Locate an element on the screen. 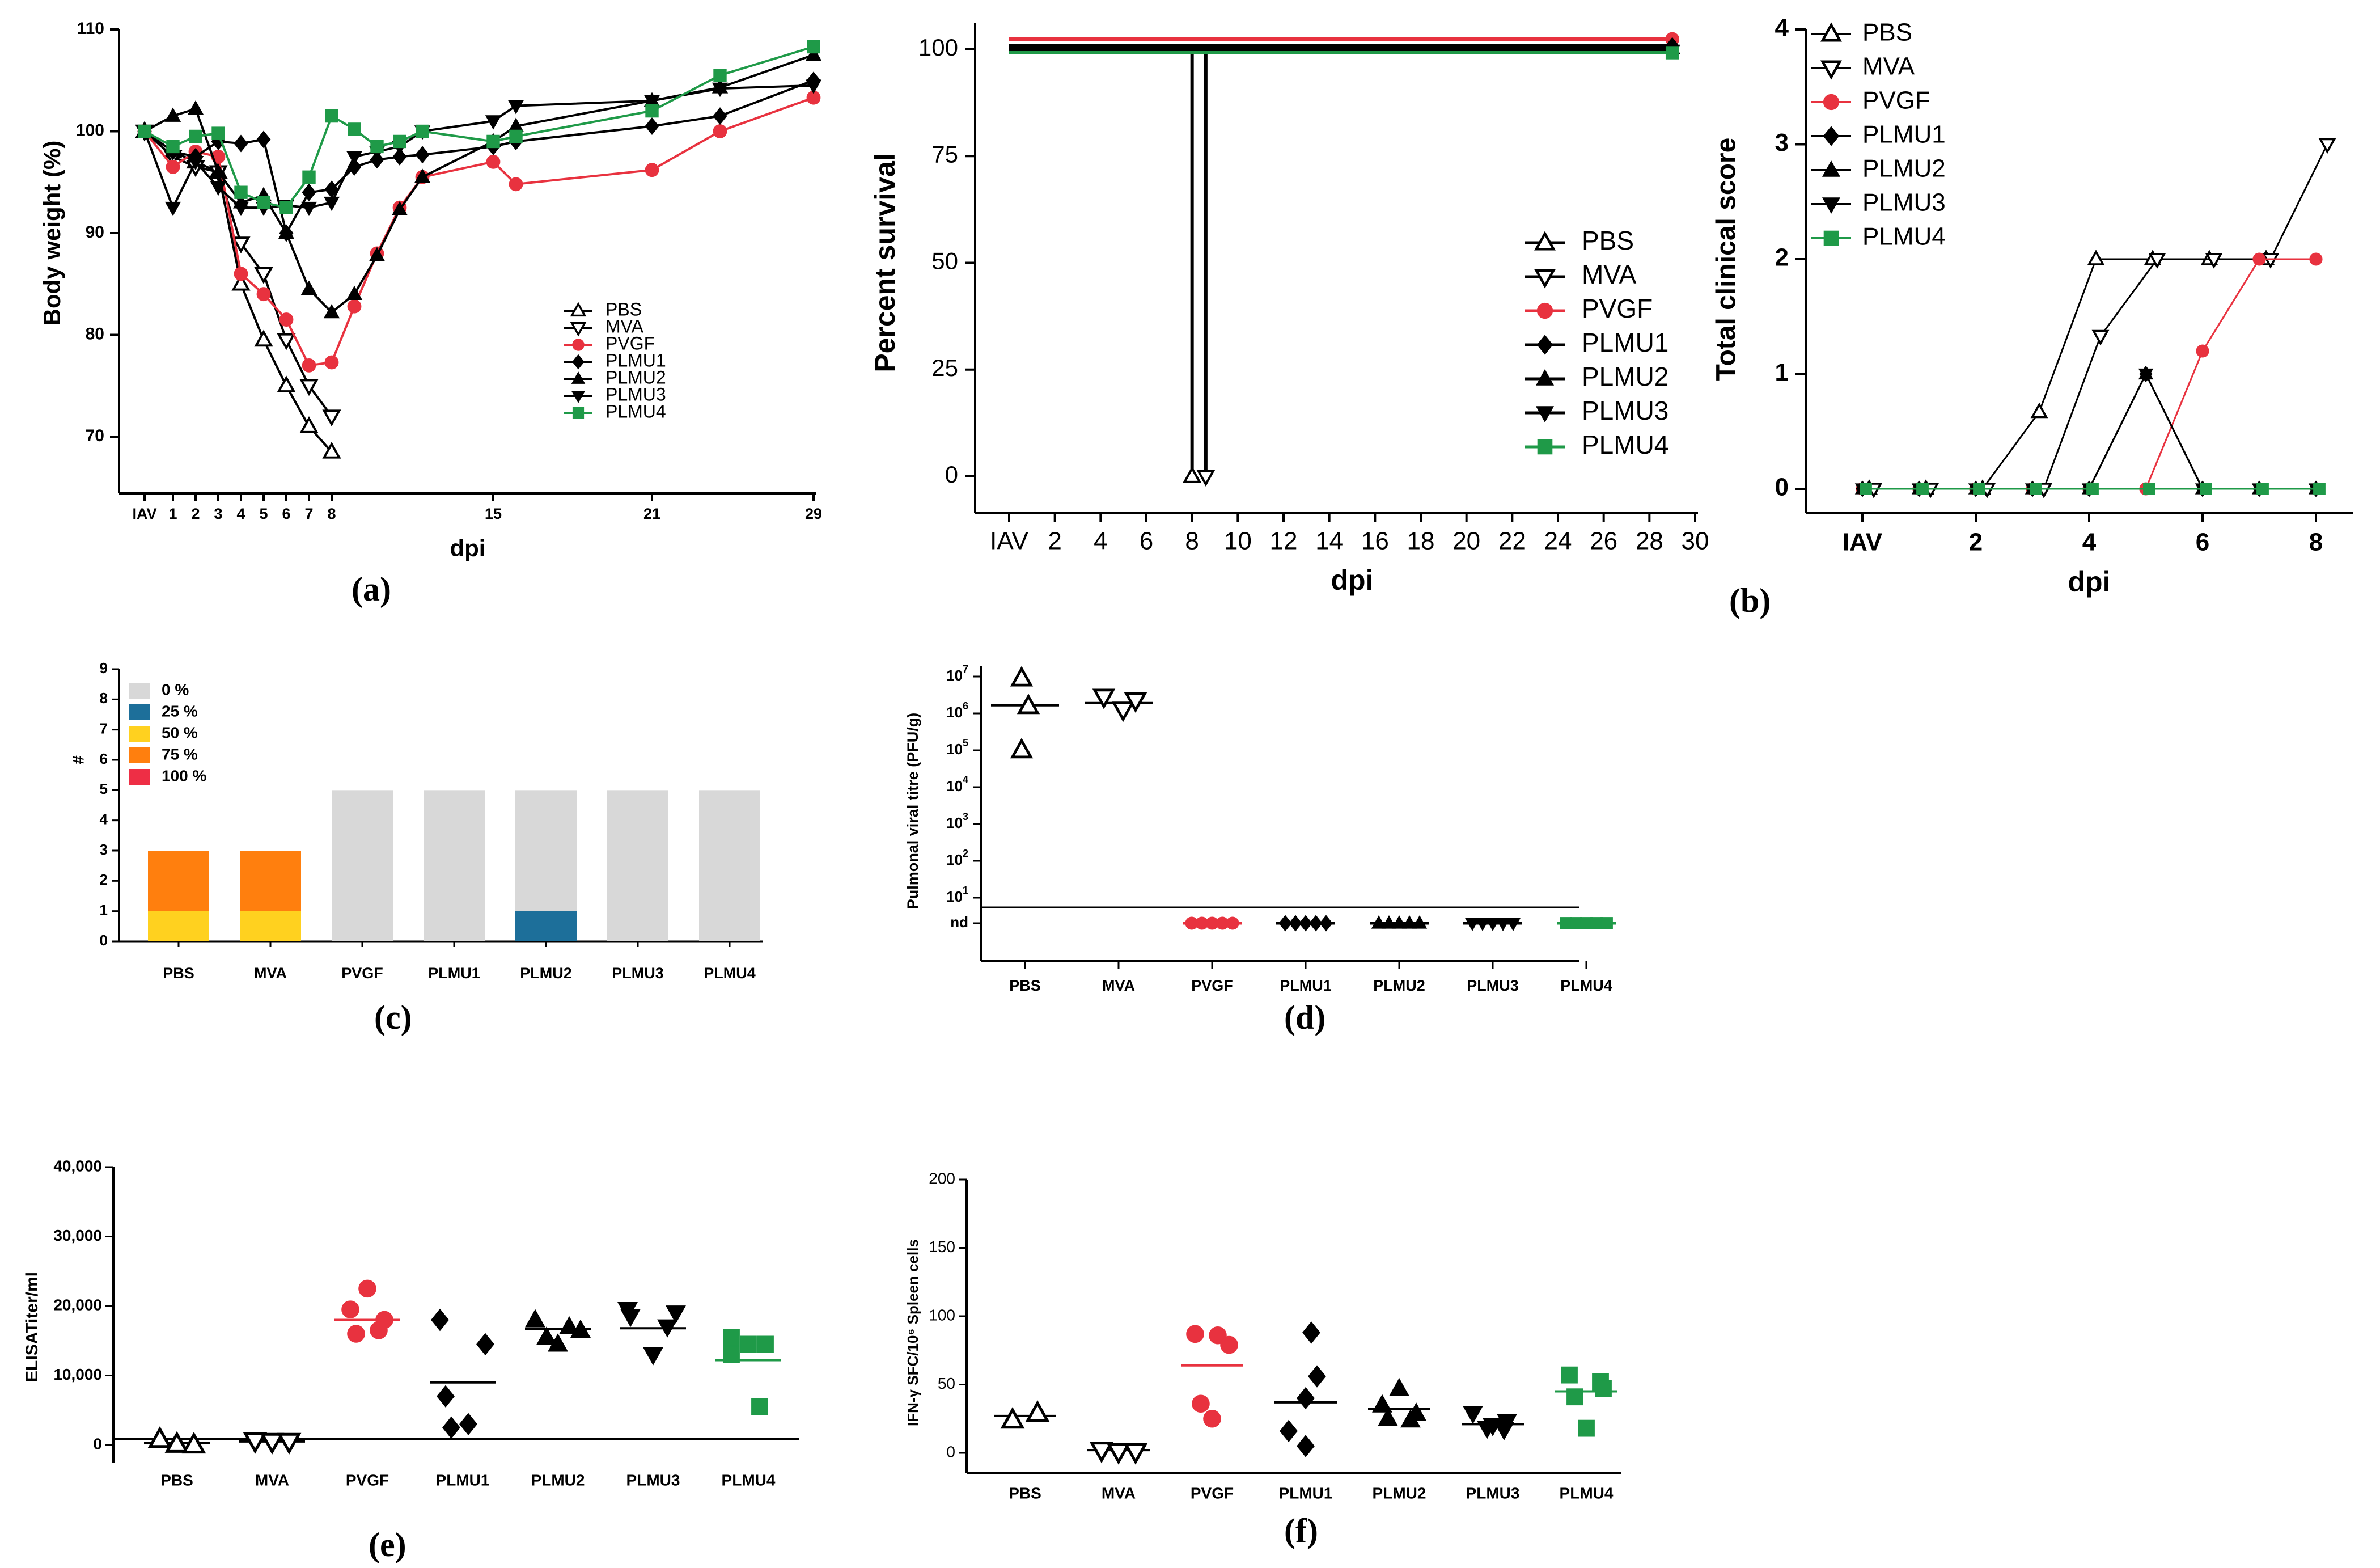  b1-x-tick-label: 8 is located at coordinates (1192, 541).